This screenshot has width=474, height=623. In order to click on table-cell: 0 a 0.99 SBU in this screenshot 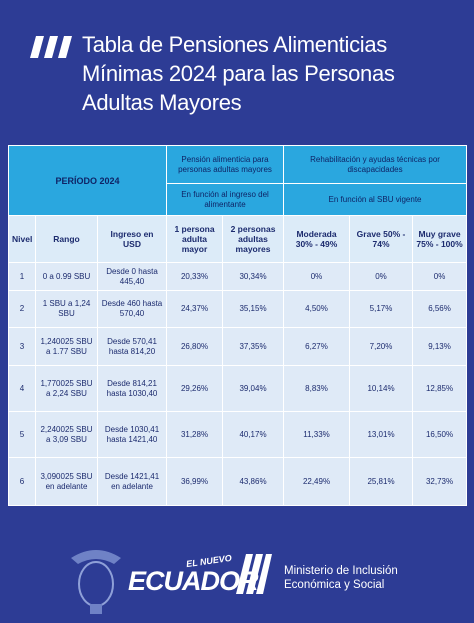, I will do `click(66, 276)`.